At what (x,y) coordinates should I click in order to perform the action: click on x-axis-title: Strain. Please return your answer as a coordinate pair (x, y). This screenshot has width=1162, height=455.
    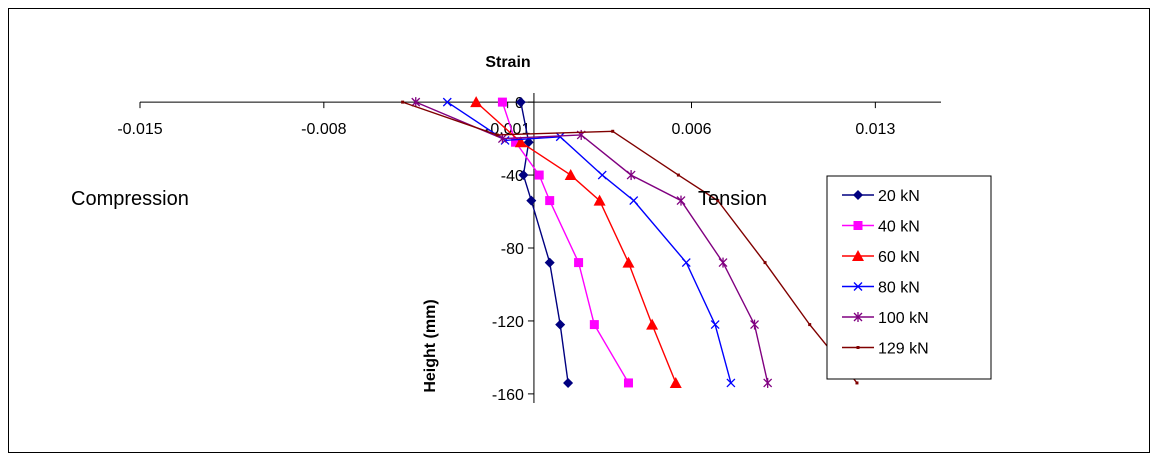
    Looking at the image, I should click on (507, 62).